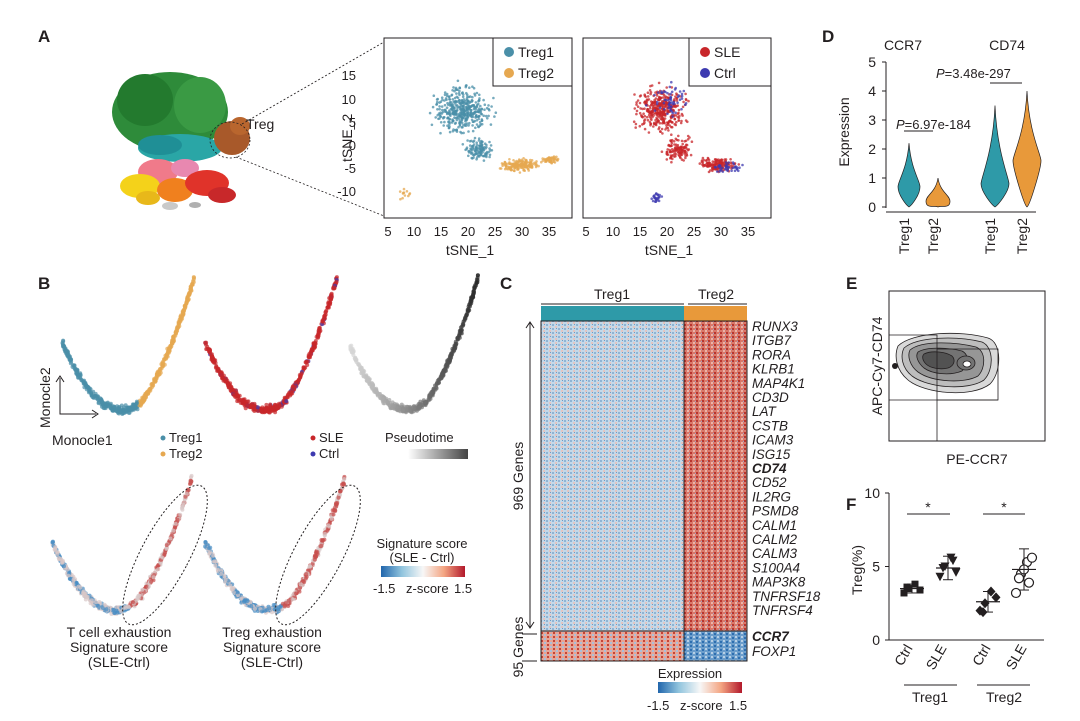  Describe the element at coordinates (522, 231) in the screenshot. I see `x-tick: 30` at that location.